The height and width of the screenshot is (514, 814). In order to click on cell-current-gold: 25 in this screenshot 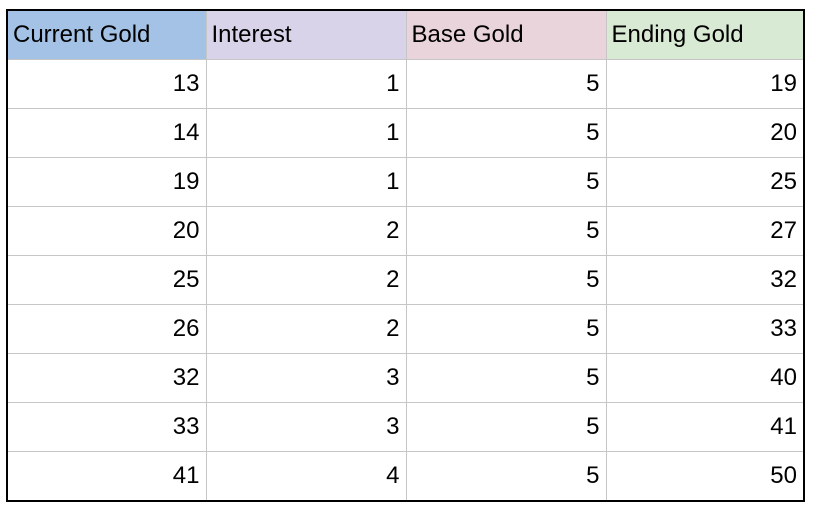, I will do `click(106, 280)`.